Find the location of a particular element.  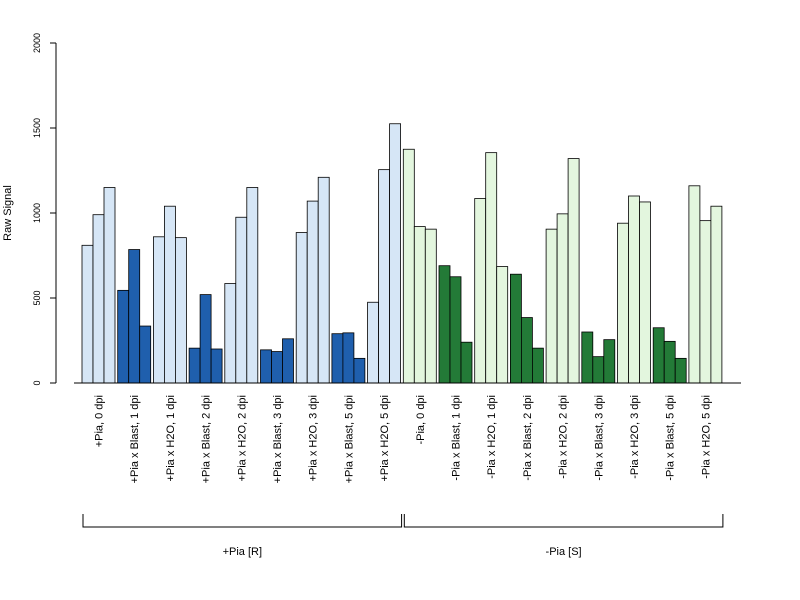

category-label: +Pia x H2O, 5 dpi is located at coordinates (385, 438).